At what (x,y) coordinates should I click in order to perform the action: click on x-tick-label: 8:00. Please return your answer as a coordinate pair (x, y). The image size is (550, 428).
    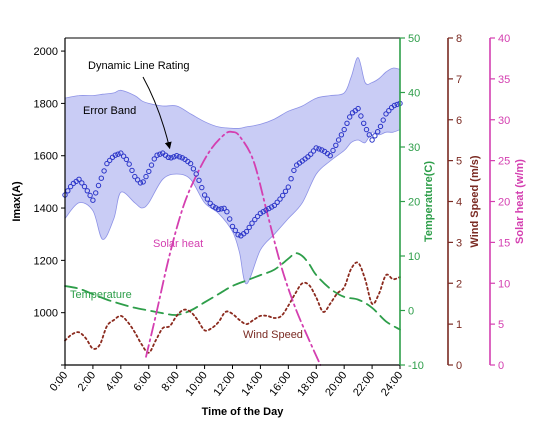
    Looking at the image, I should click on (170, 381).